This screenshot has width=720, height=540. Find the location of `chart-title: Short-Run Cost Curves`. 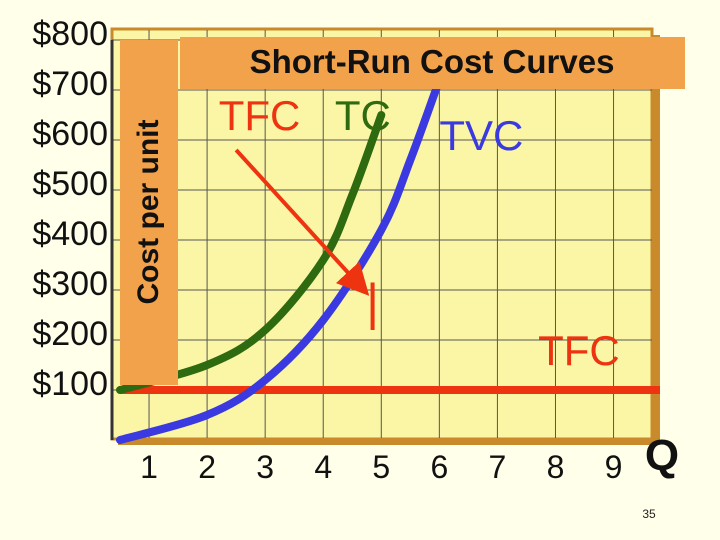

chart-title: Short-Run Cost Curves is located at coordinates (432, 61).